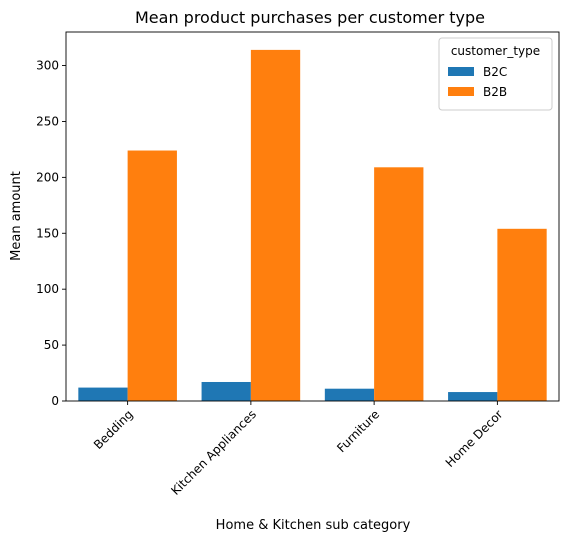  I want to click on y-tick-label: 150, so click(47, 233).